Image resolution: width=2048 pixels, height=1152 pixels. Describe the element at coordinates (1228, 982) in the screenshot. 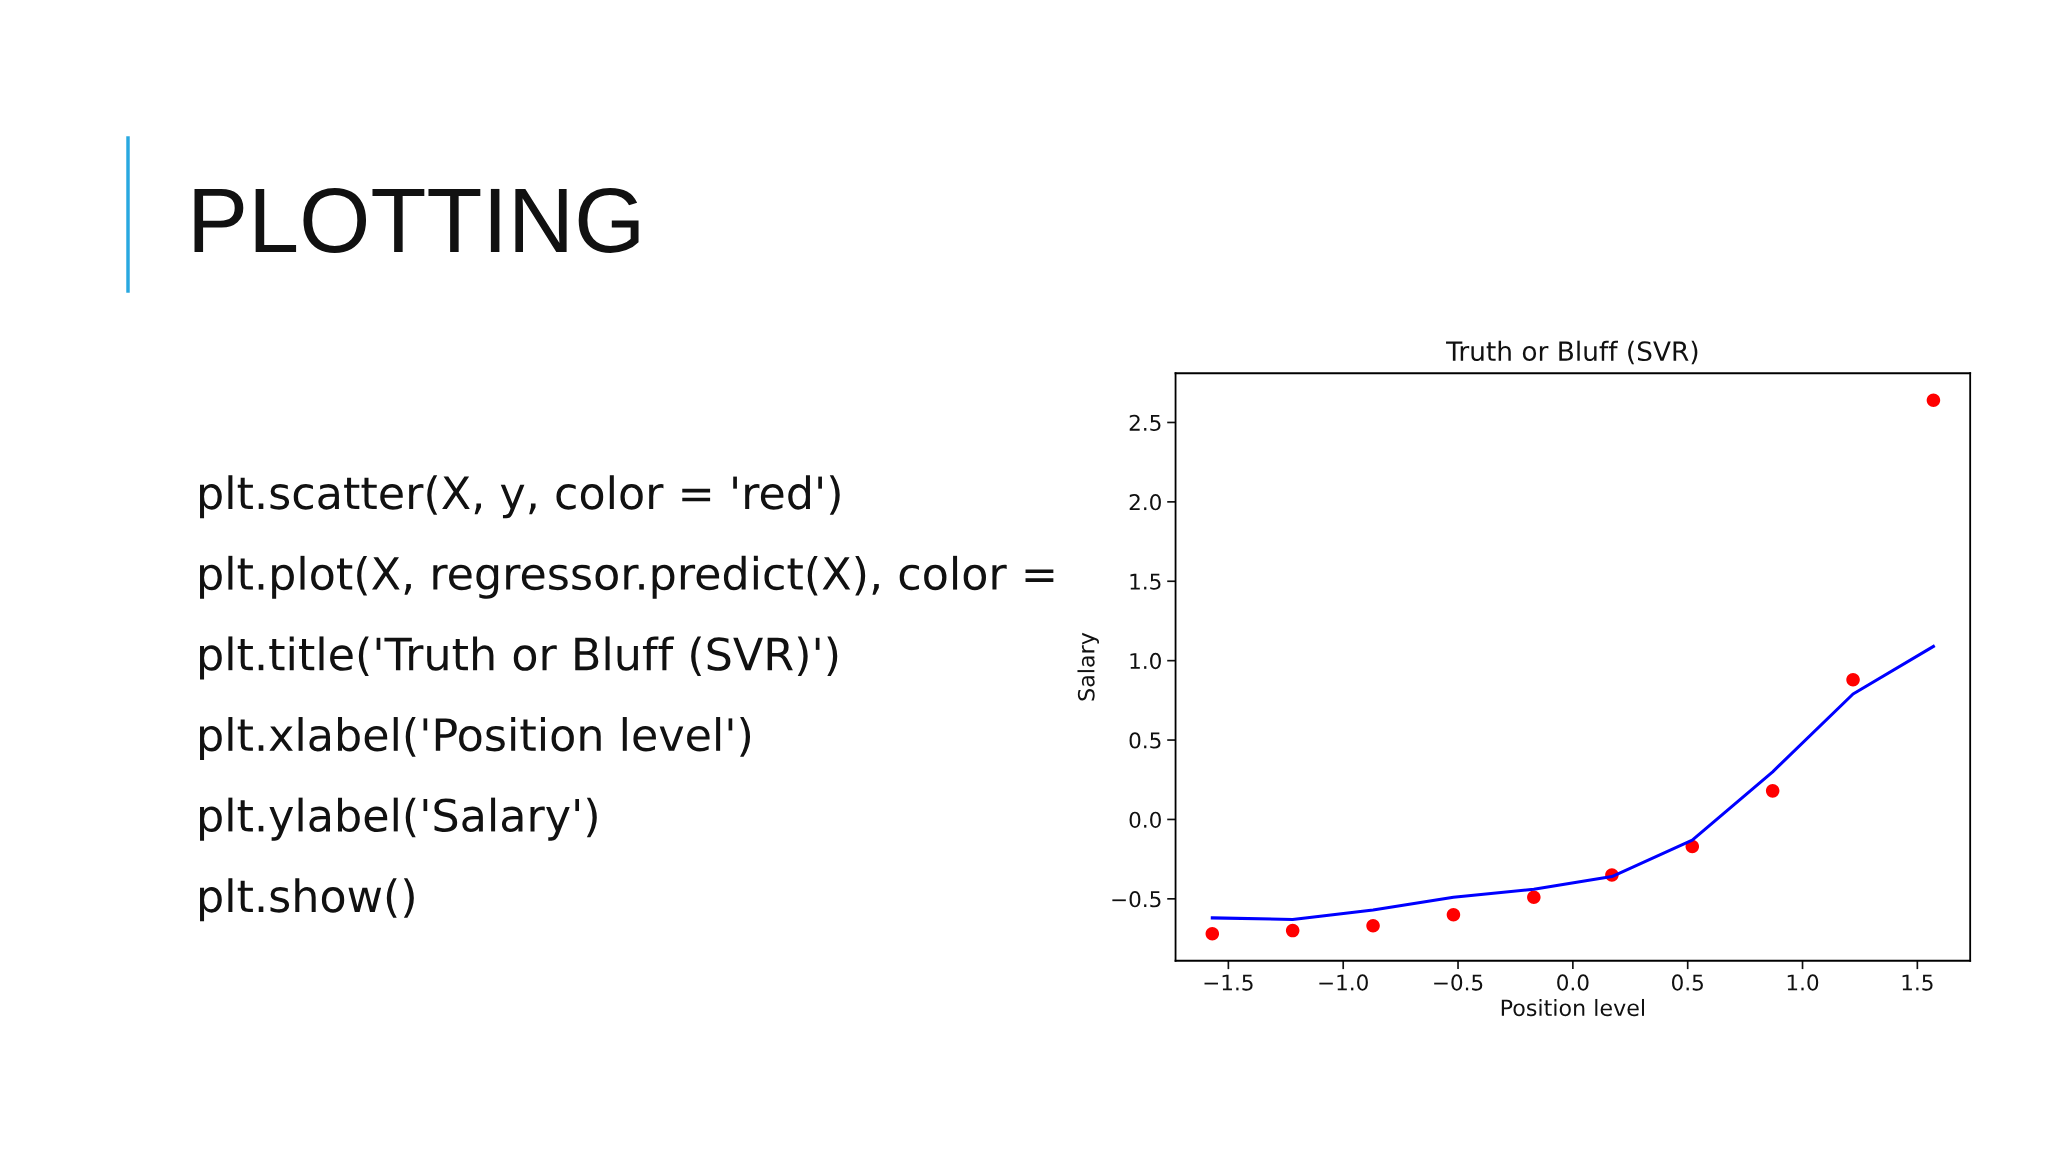

I see `x-tick-label: −1.5` at that location.